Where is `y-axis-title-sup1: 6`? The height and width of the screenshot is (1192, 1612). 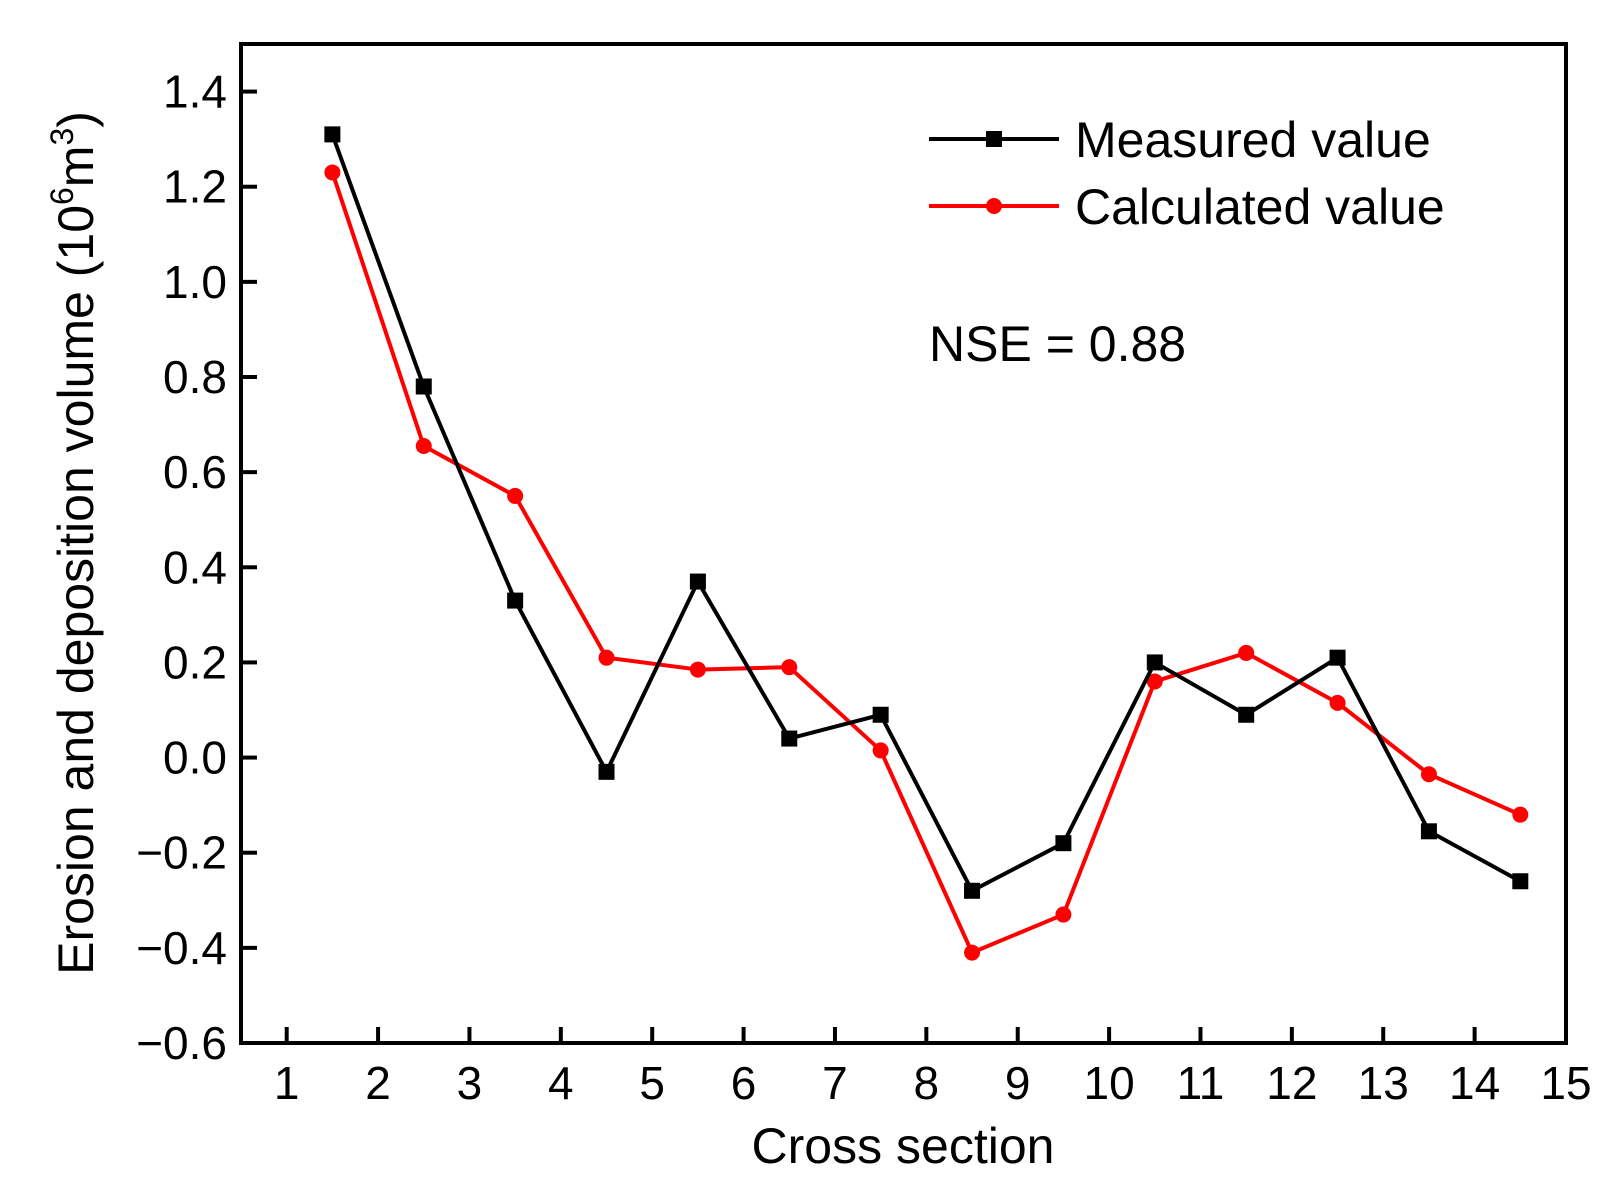 y-axis-title-sup1: 6 is located at coordinates (62, 196).